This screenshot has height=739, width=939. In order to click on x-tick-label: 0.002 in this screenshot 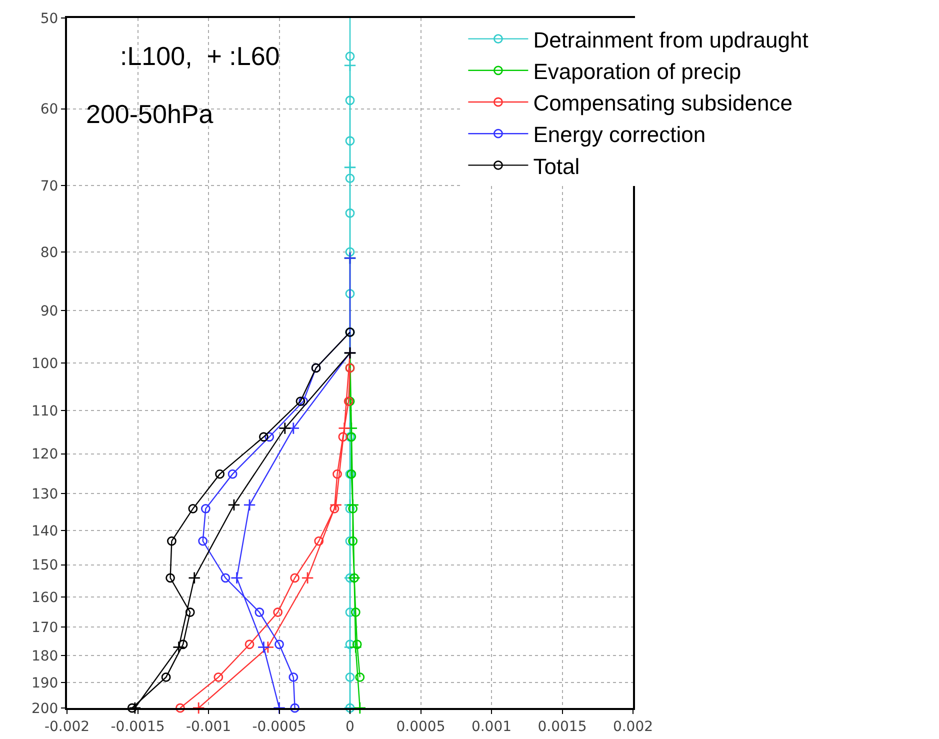, I will do `click(633, 726)`.